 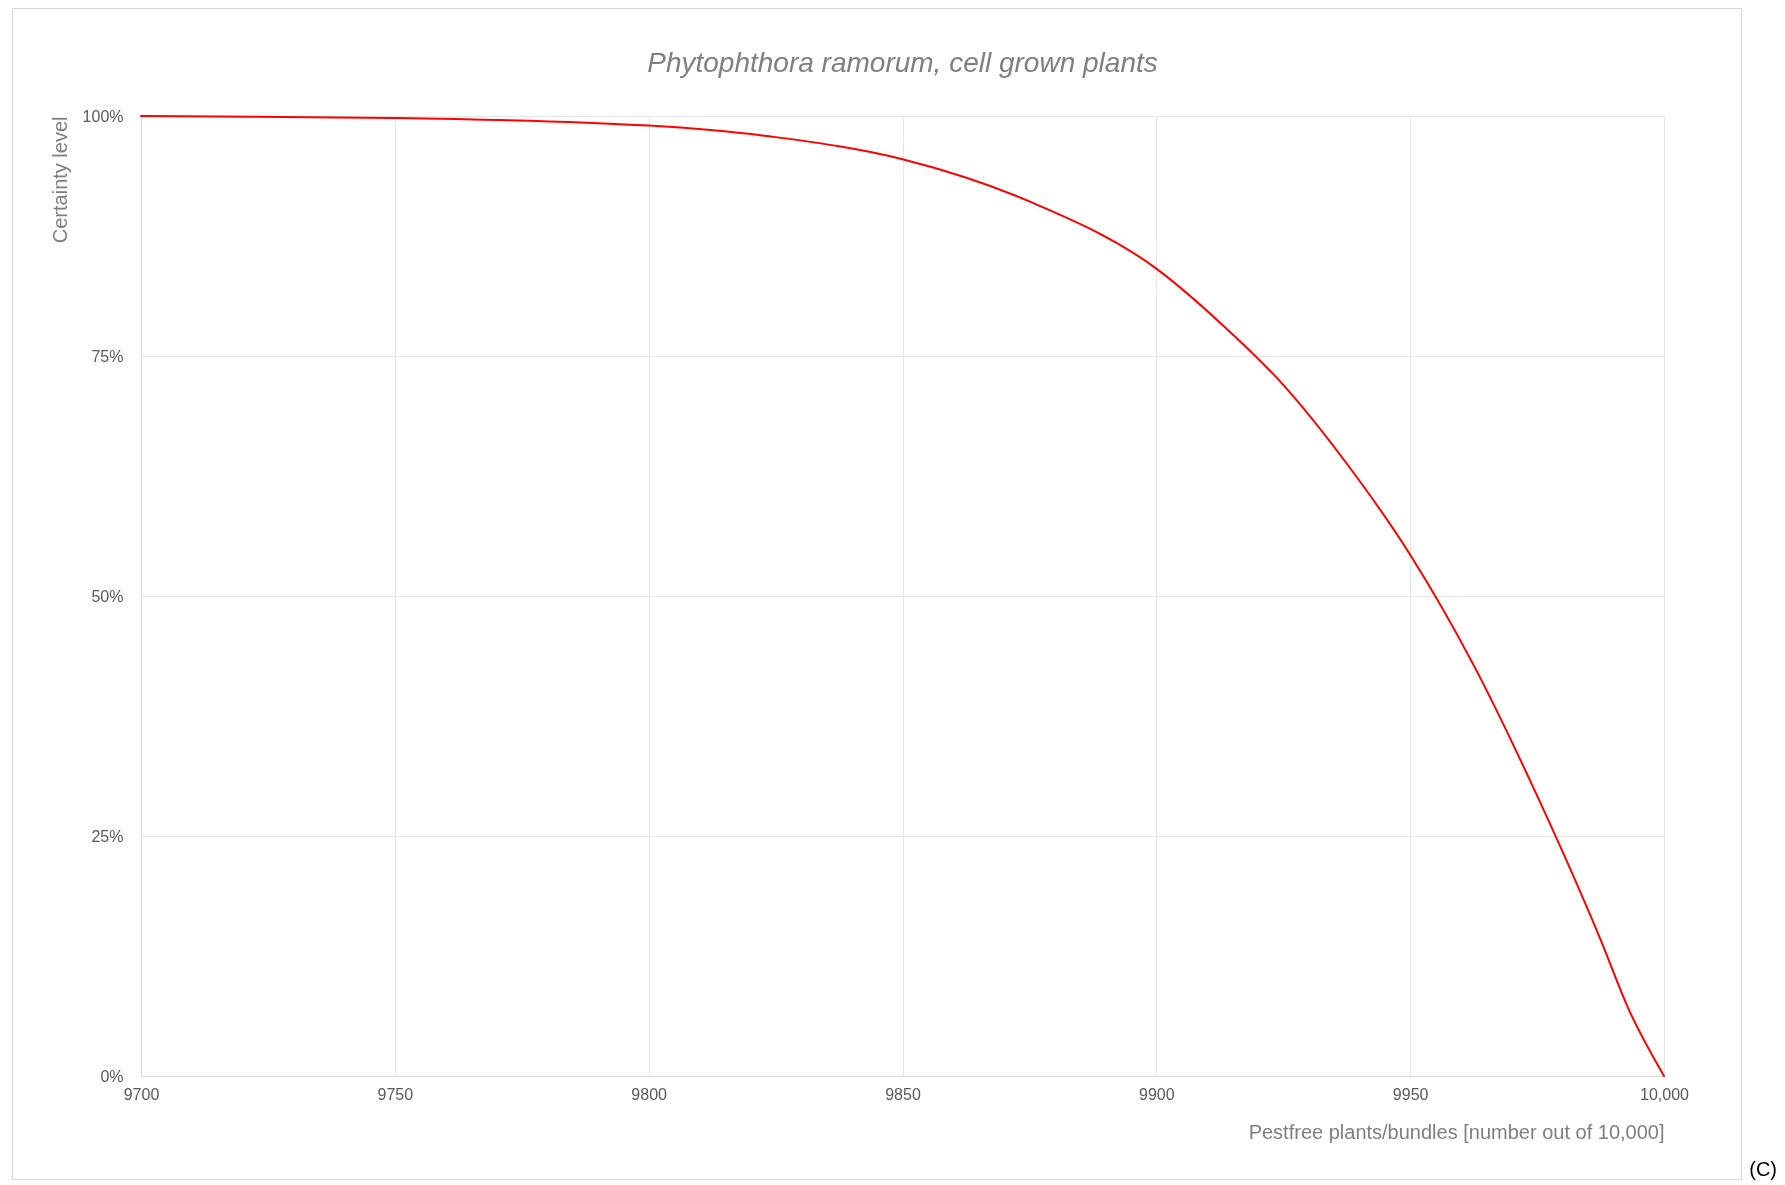 I want to click on y-tick-label: 25%, so click(x=107, y=836).